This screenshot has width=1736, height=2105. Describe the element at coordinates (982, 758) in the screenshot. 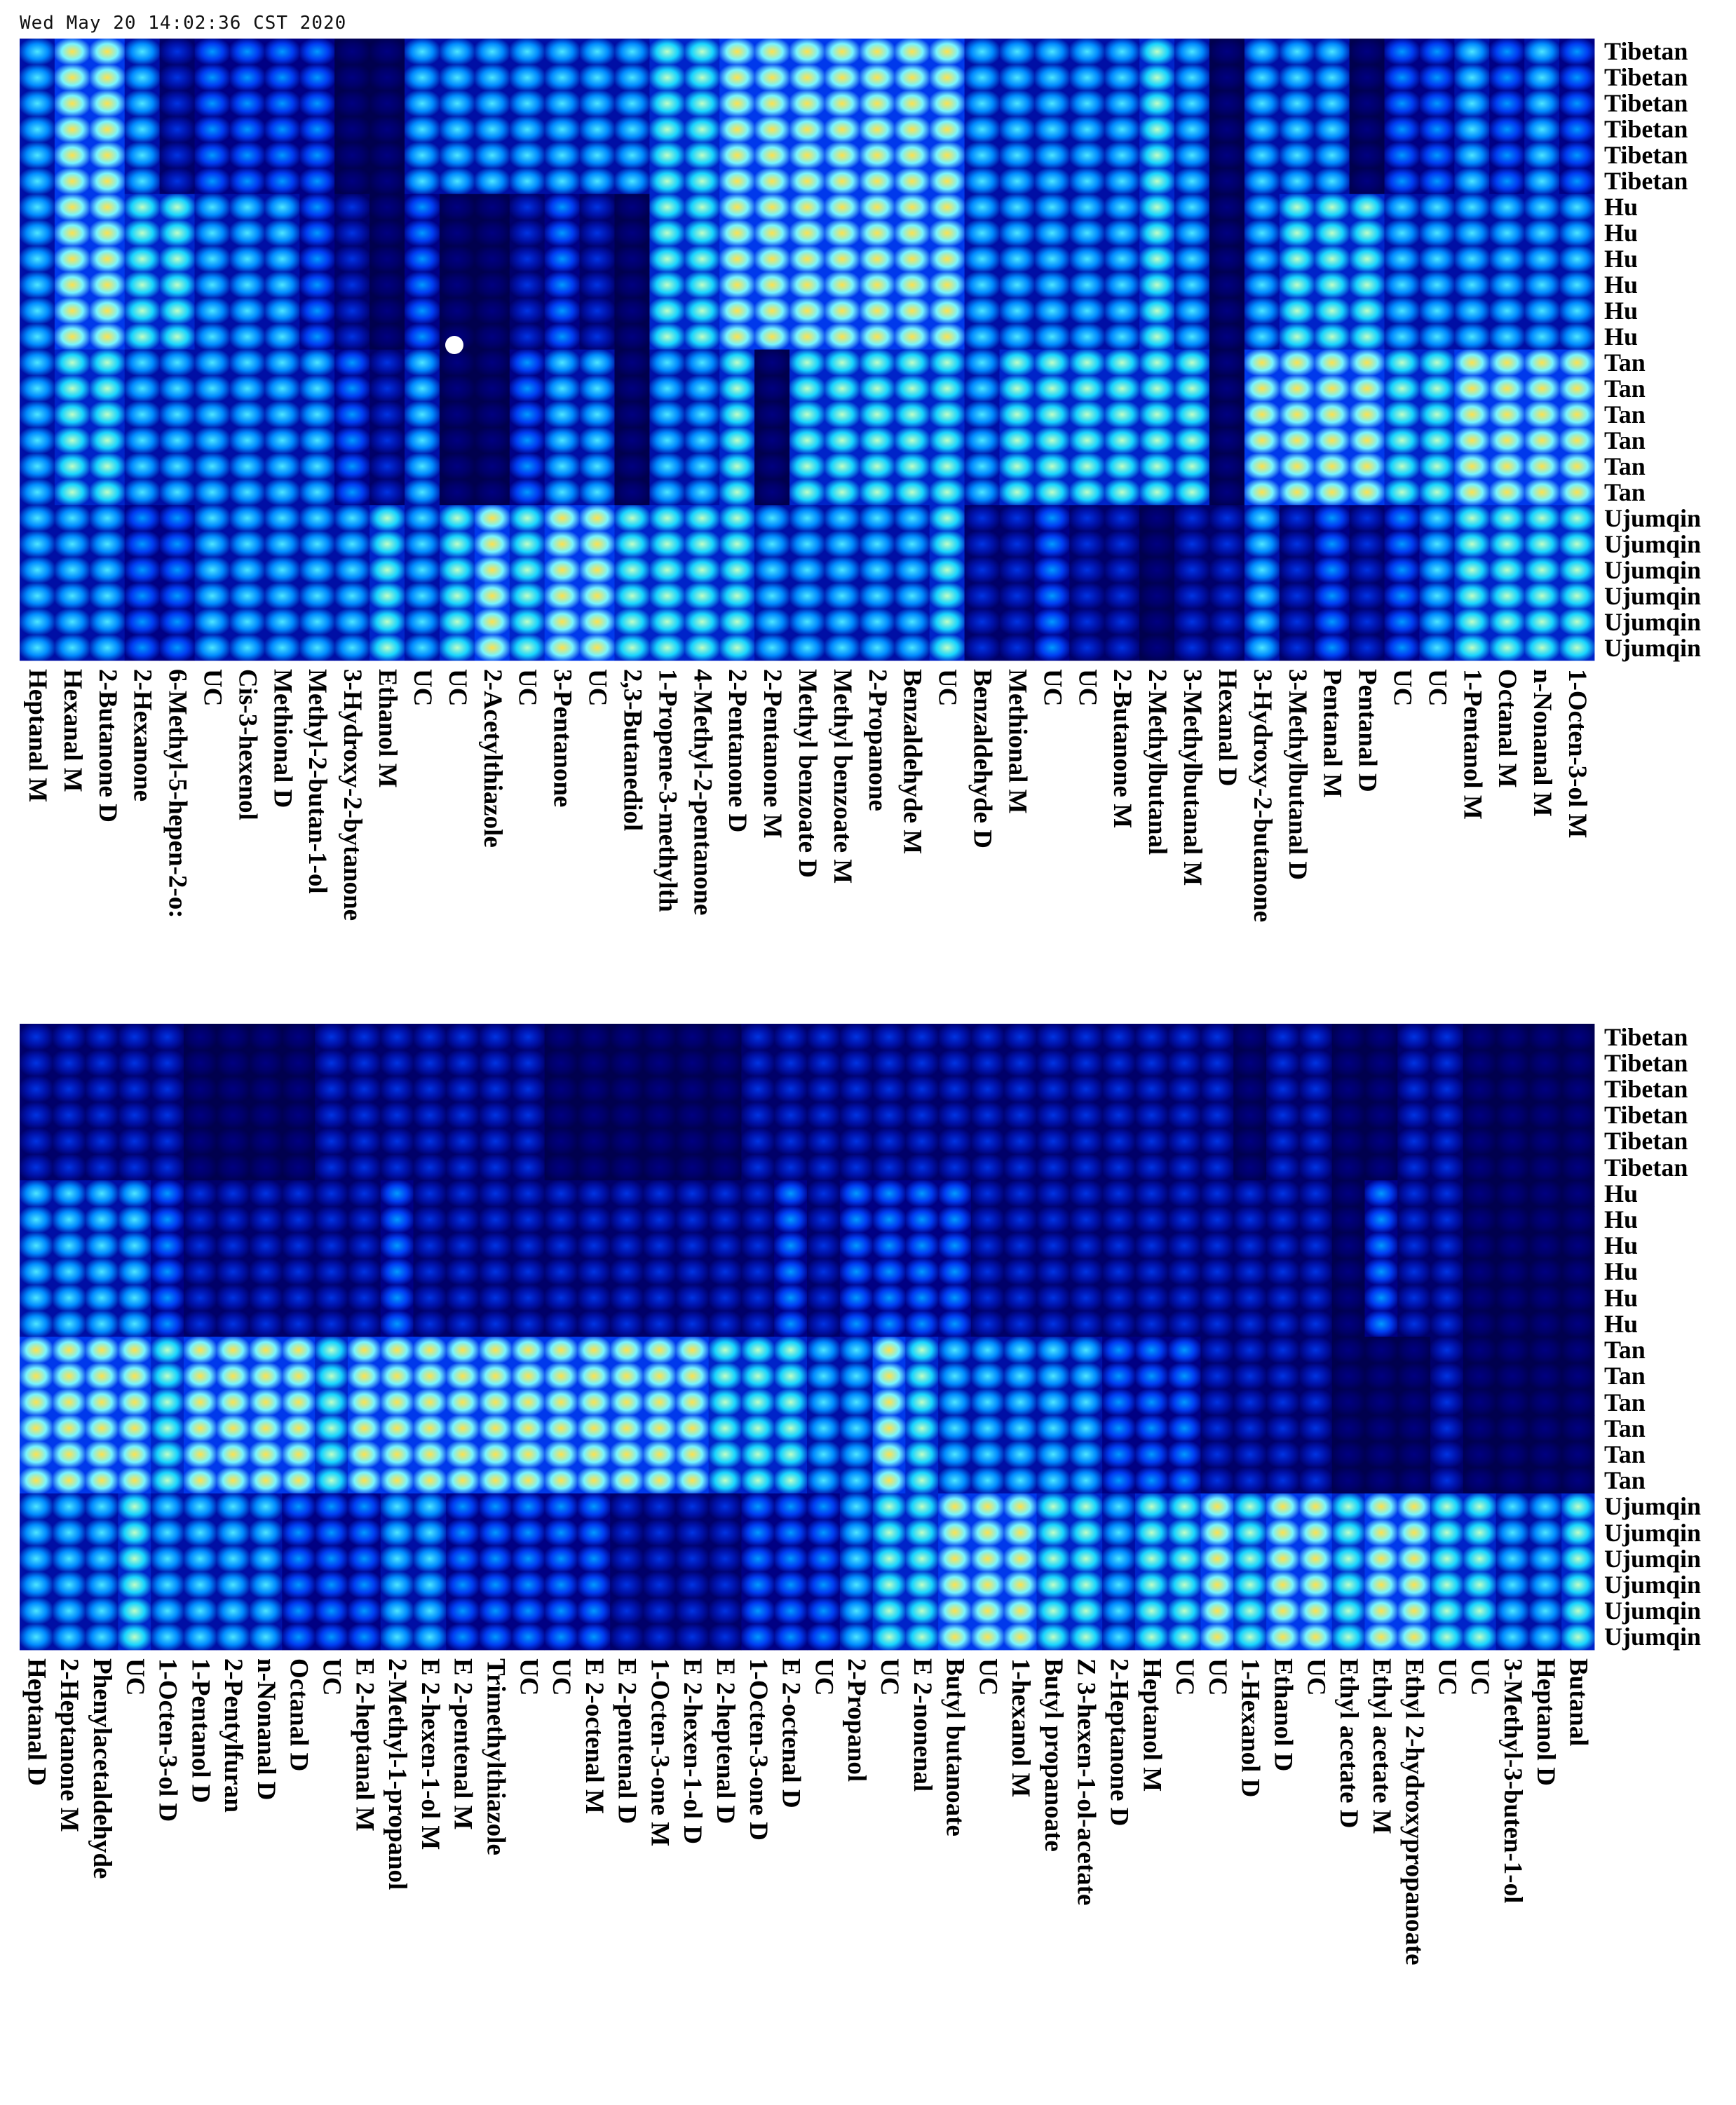

I see `column-label-text: Benzaldehyde D` at that location.